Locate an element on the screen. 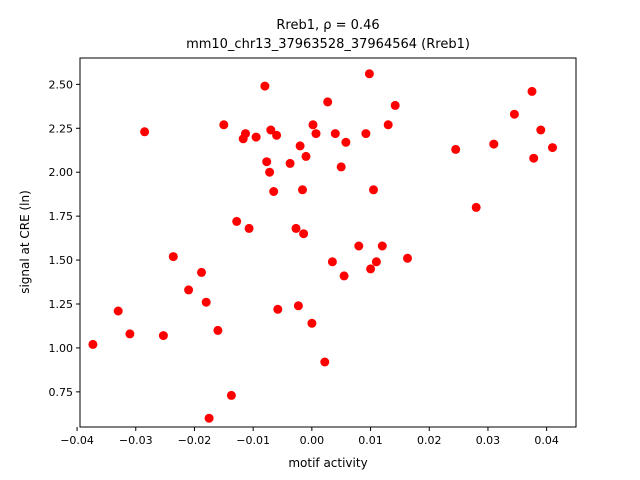 Image resolution: width=640 pixels, height=480 pixels. x-tick-label: −0.02 is located at coordinates (195, 440).